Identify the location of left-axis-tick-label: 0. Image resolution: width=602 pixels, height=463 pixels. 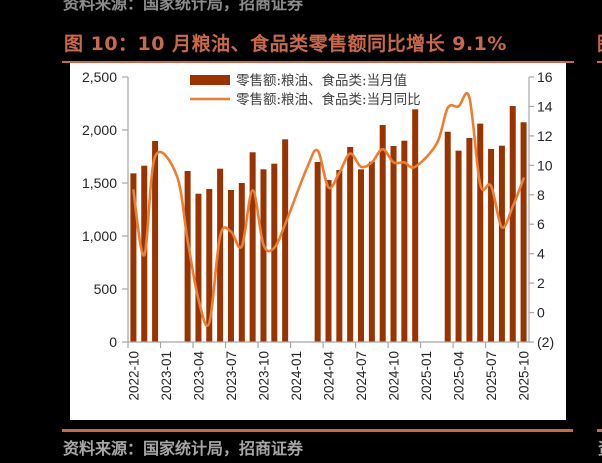
(113, 342).